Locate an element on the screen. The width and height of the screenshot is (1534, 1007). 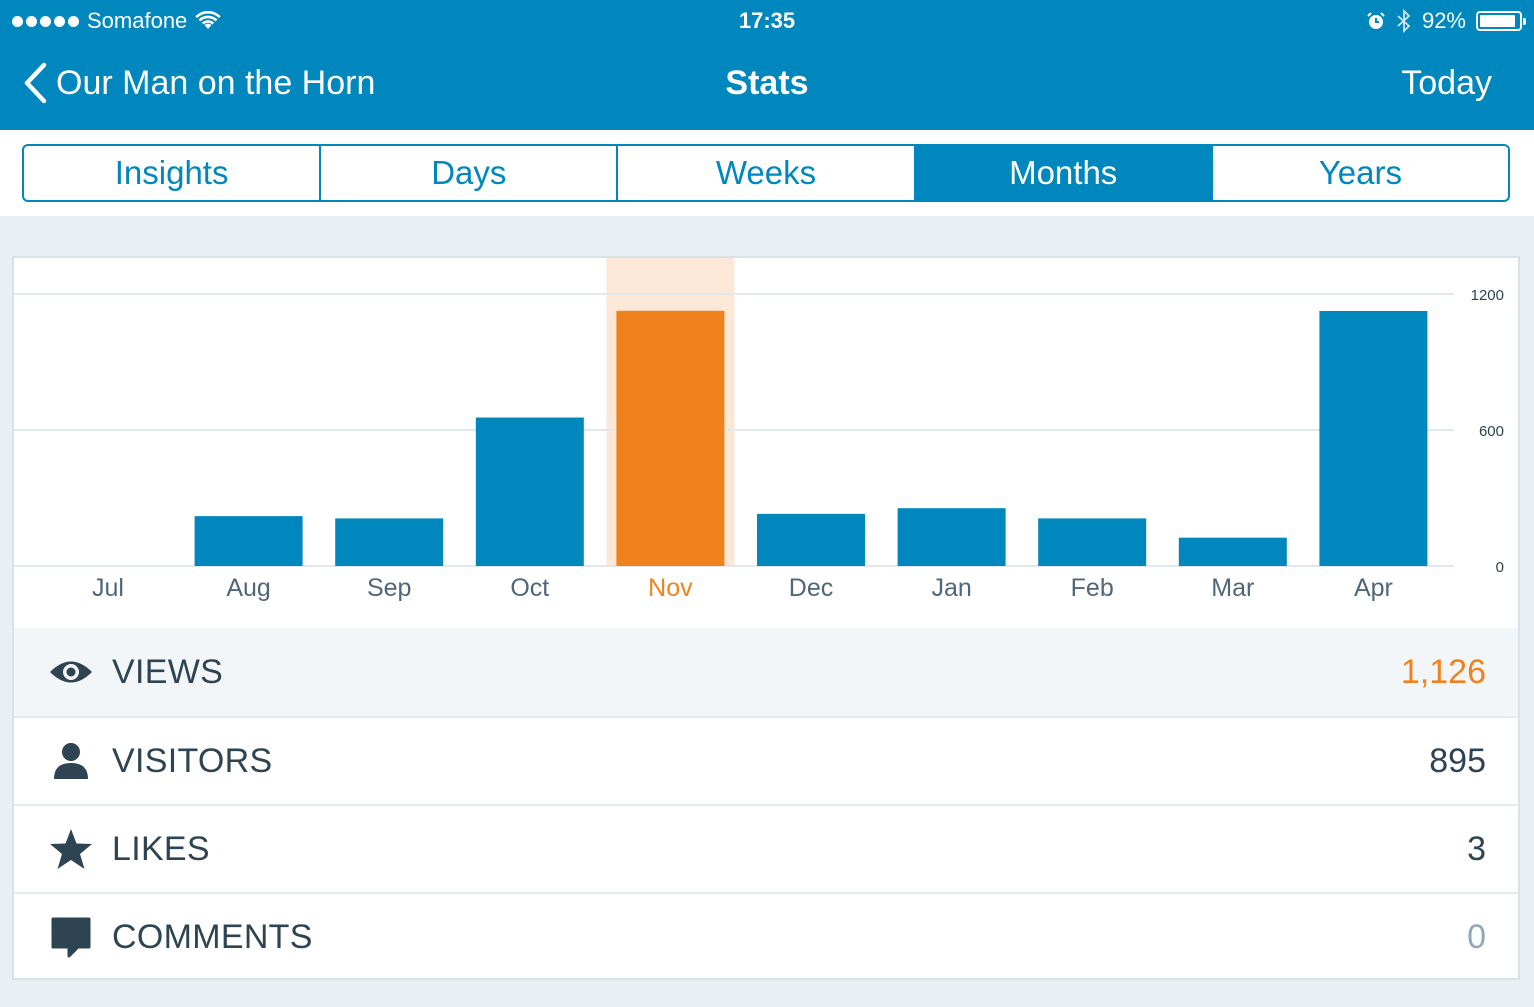
navigation-bar: Our Man on the Horn Stats Today is located at coordinates (767, 86).